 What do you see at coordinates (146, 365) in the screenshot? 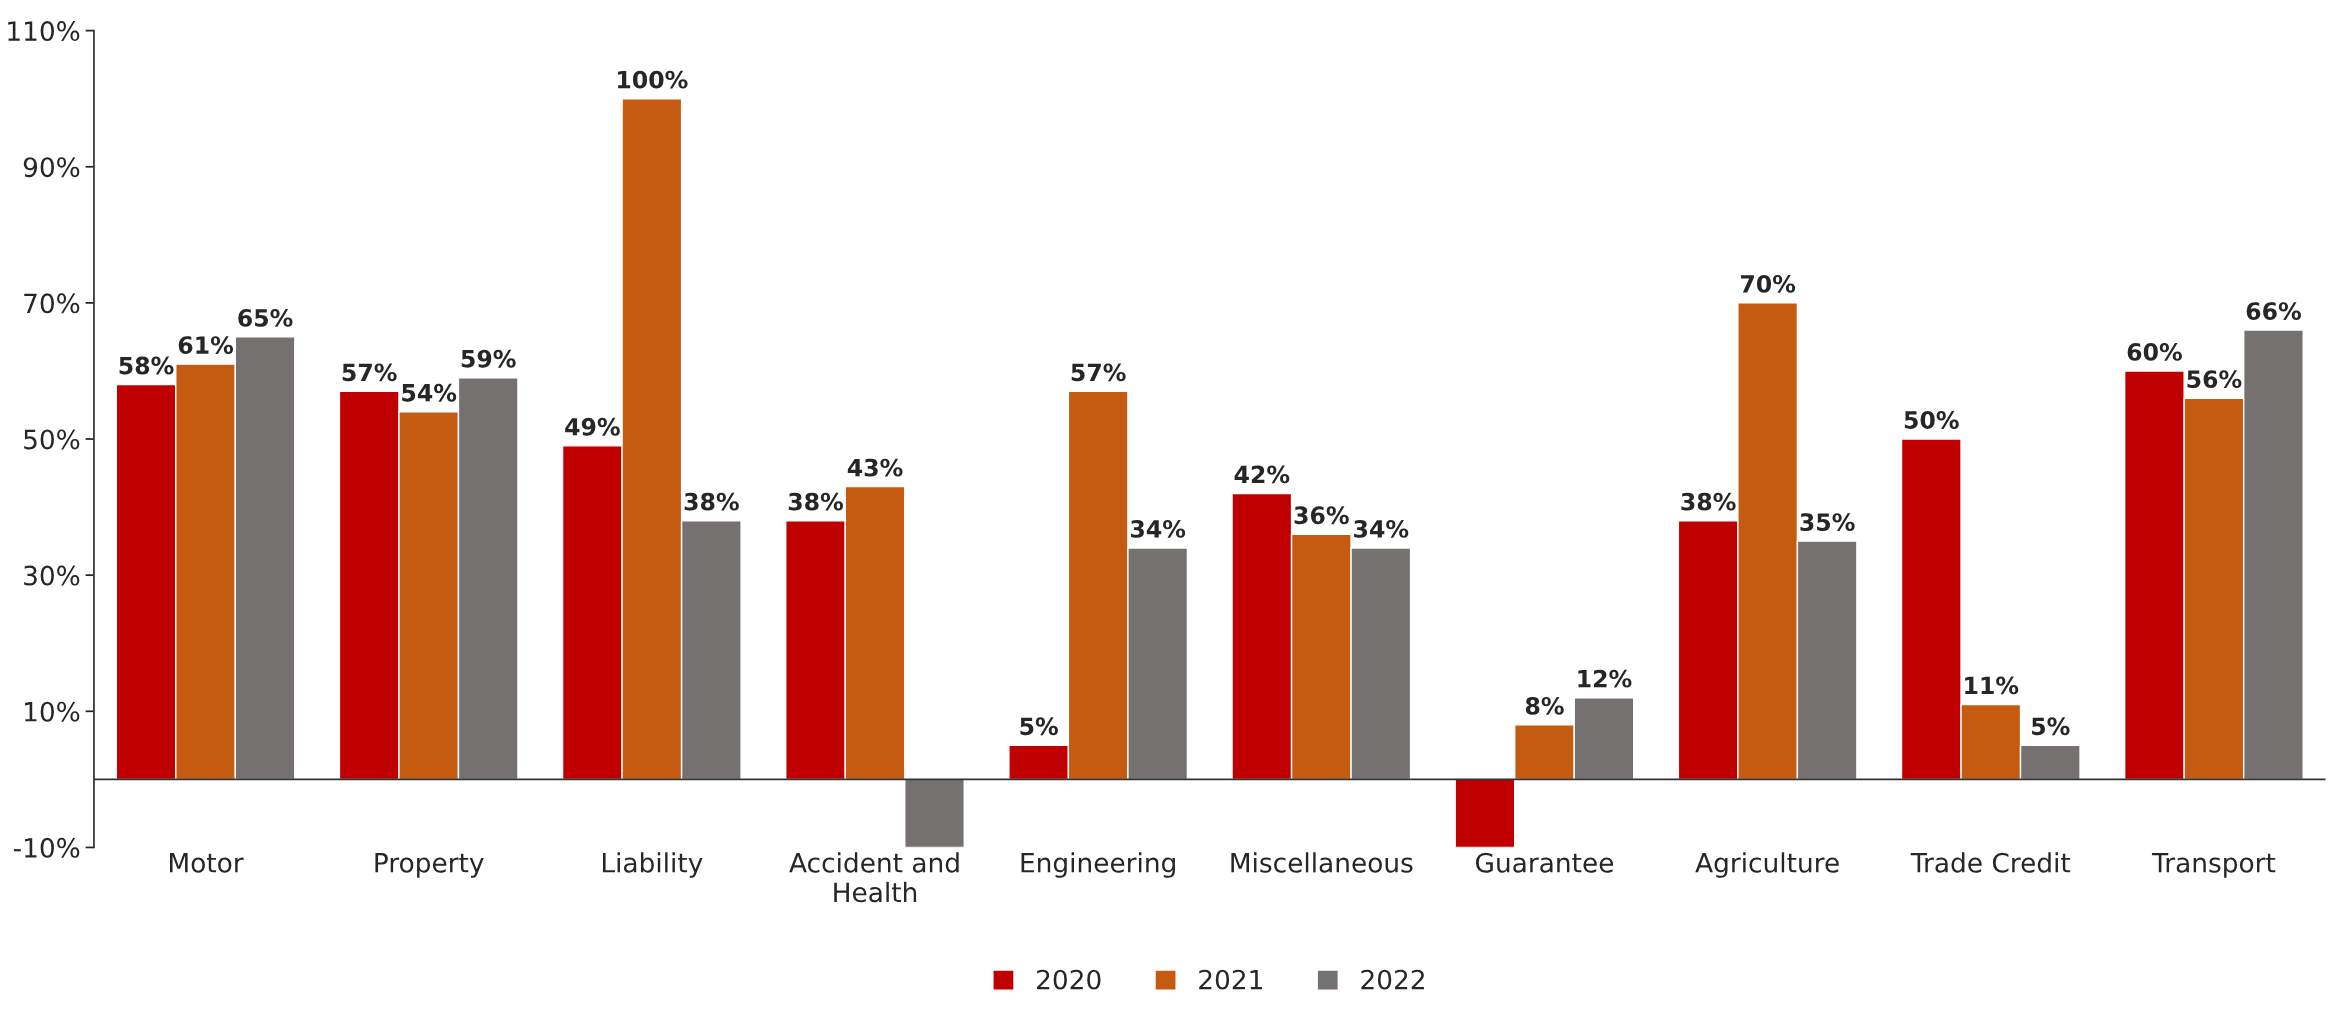
I see `data-label: 58%` at bounding box center [146, 365].